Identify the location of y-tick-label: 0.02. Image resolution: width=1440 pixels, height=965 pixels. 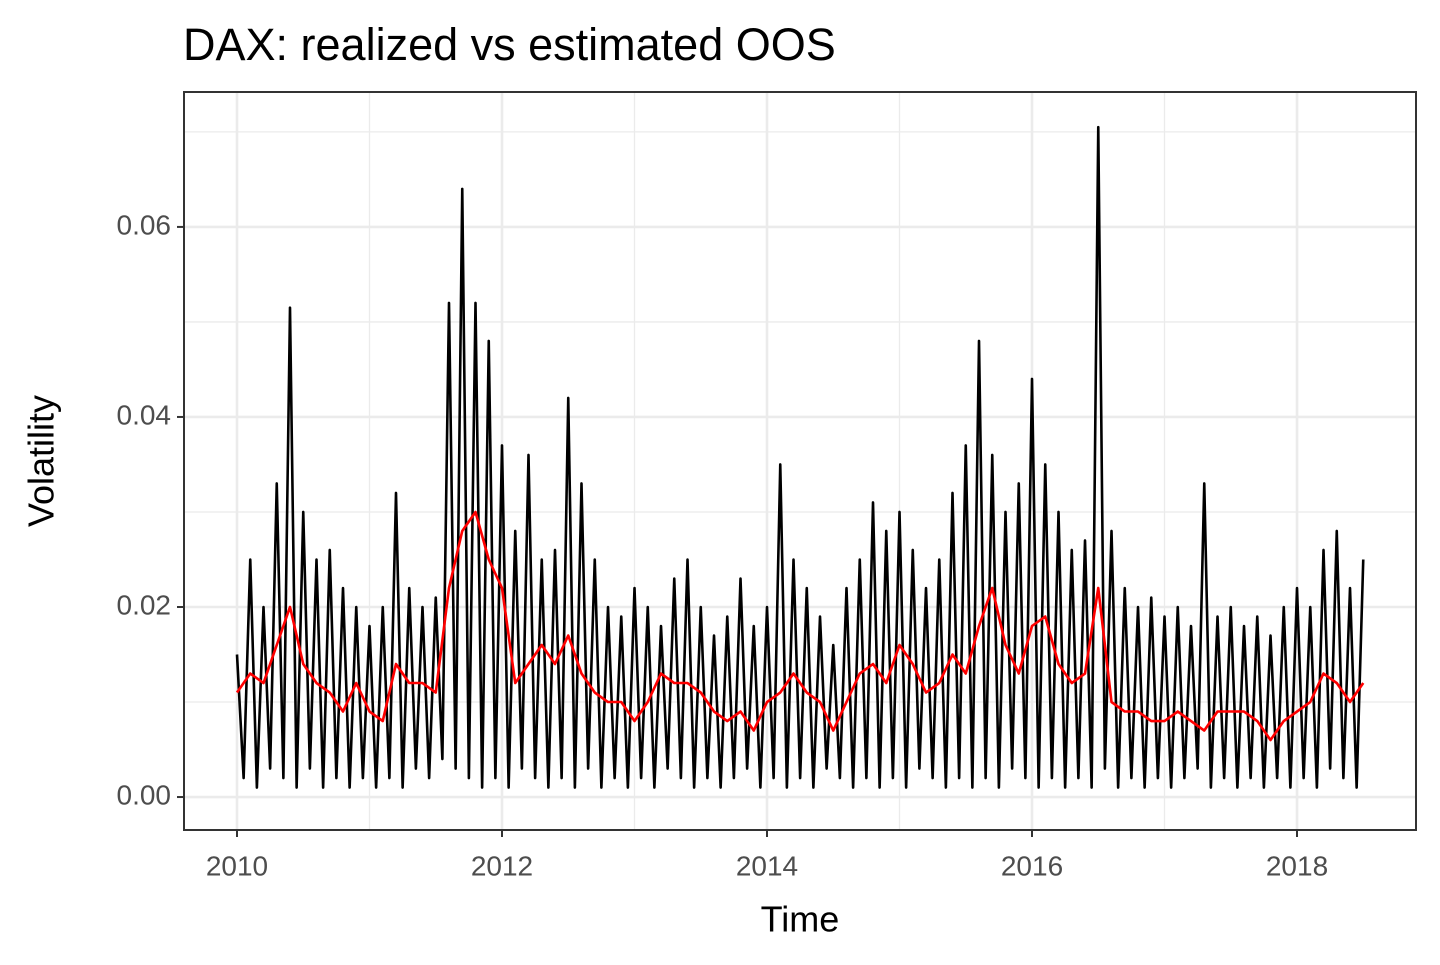
(144, 604).